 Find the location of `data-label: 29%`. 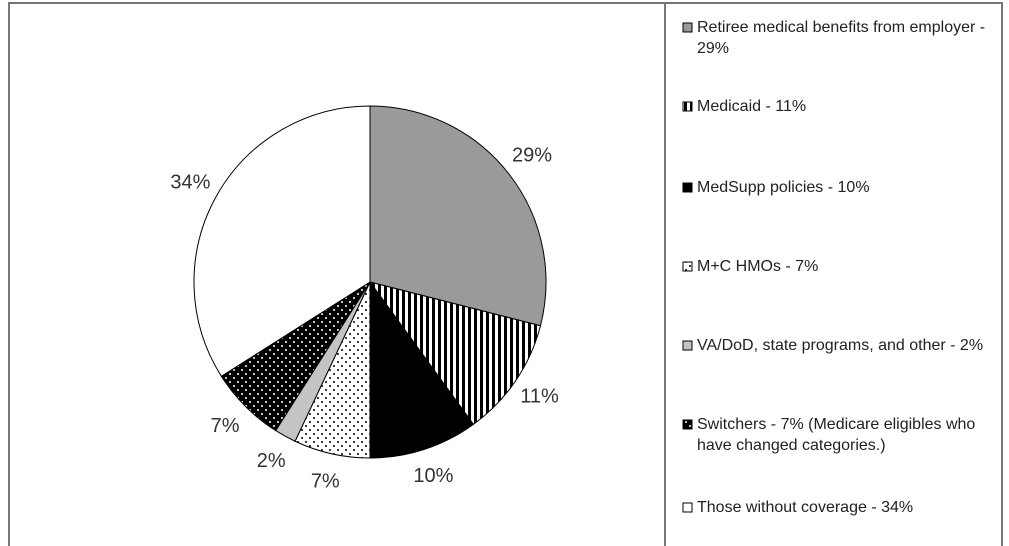

data-label: 29% is located at coordinates (532, 156).